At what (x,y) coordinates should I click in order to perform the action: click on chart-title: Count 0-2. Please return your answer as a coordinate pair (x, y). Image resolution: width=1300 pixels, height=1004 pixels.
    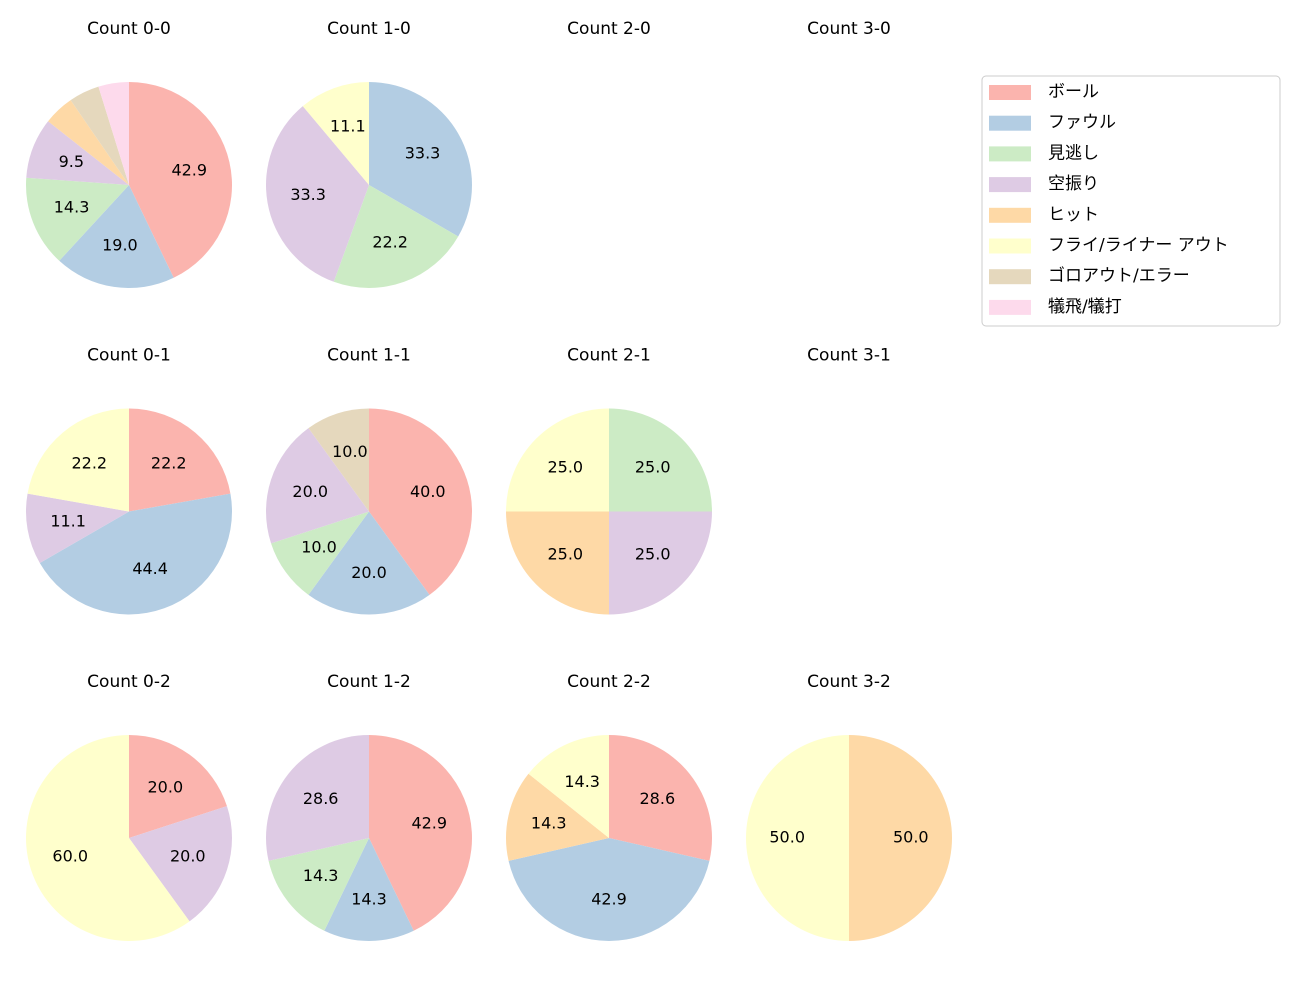
    Looking at the image, I should click on (129, 682).